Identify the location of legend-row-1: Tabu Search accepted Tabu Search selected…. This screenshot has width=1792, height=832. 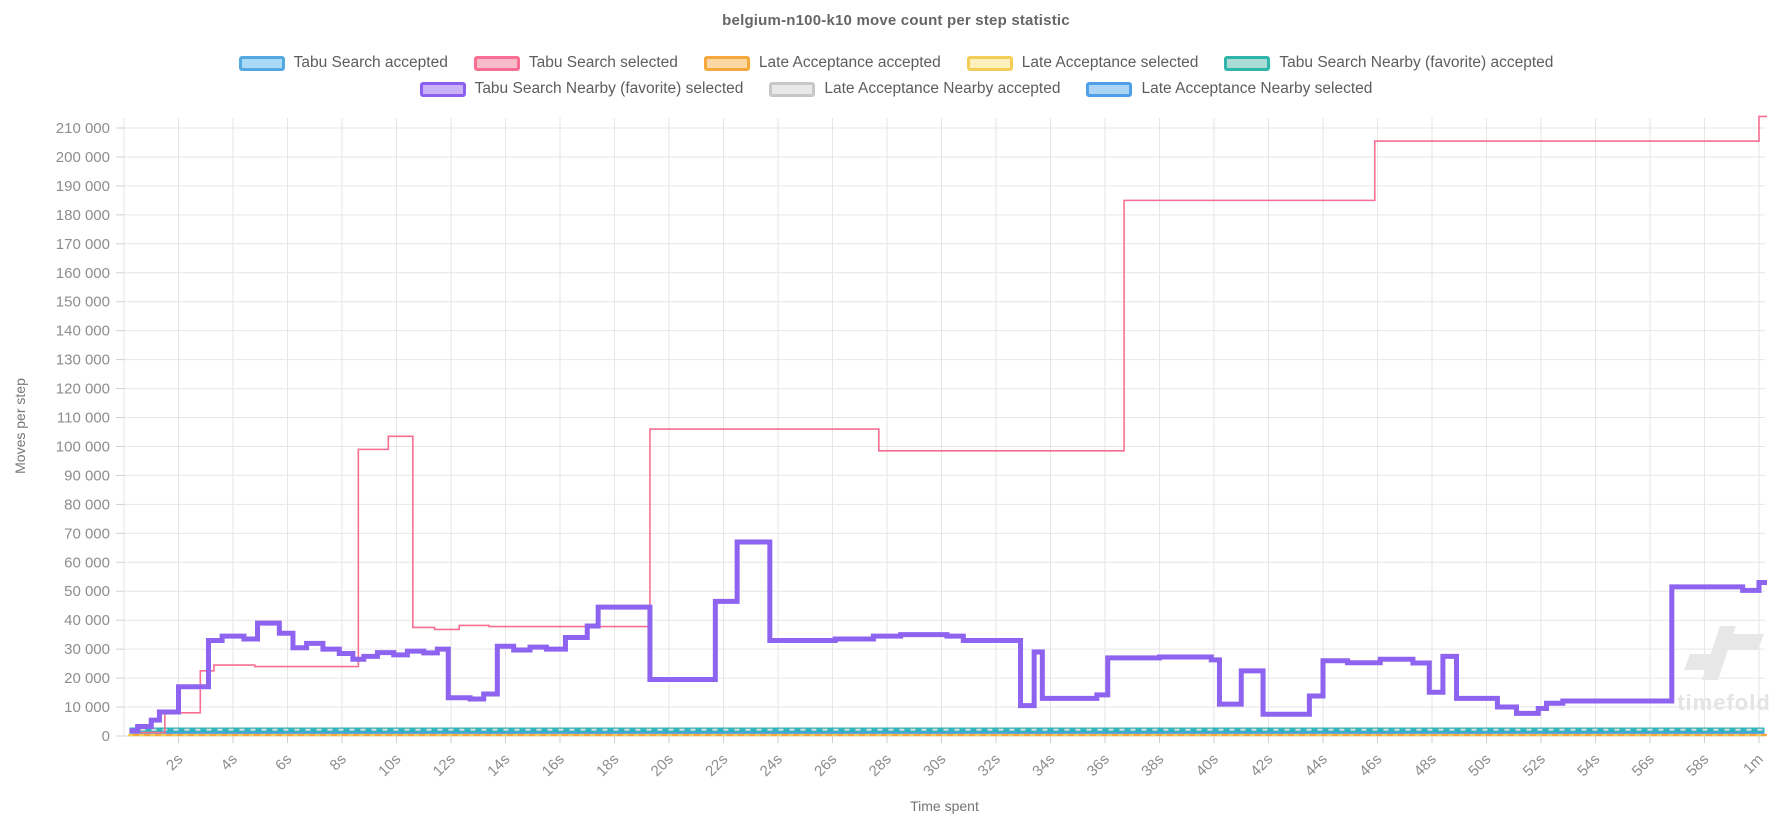
(896, 63).